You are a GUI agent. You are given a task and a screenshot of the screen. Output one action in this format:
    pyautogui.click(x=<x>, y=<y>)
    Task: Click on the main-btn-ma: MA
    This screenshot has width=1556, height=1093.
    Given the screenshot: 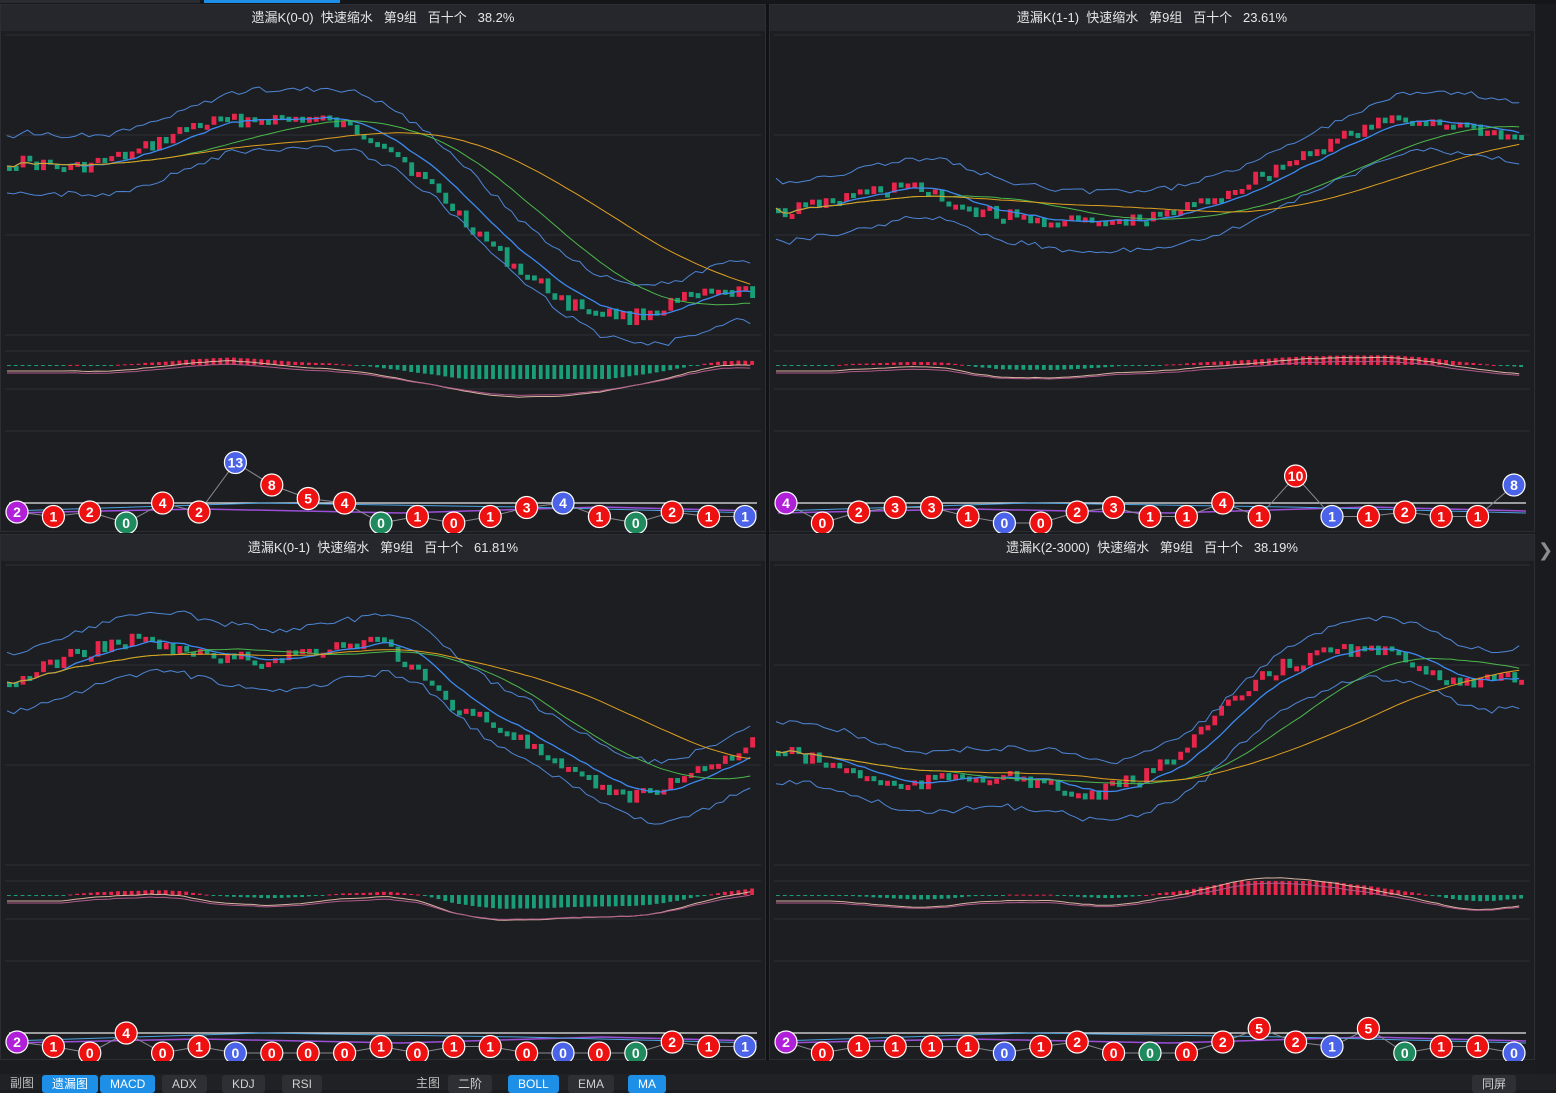 What is the action you would take?
    pyautogui.click(x=647, y=1084)
    